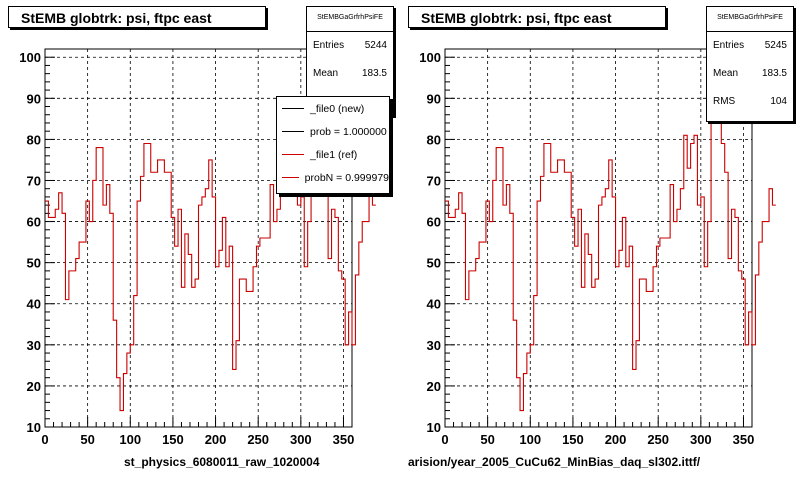 This screenshot has width=800, height=480. Describe the element at coordinates (750, 46) in the screenshot. I see `right-stats-row-entries: Entries 5245` at that location.